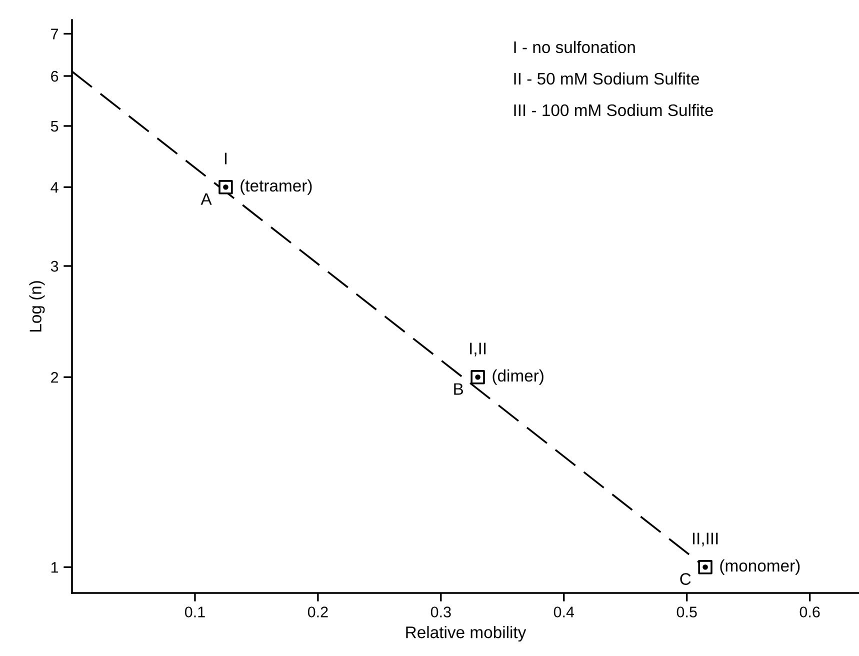  I want to click on x-tick-label: 0.6, so click(810, 612).